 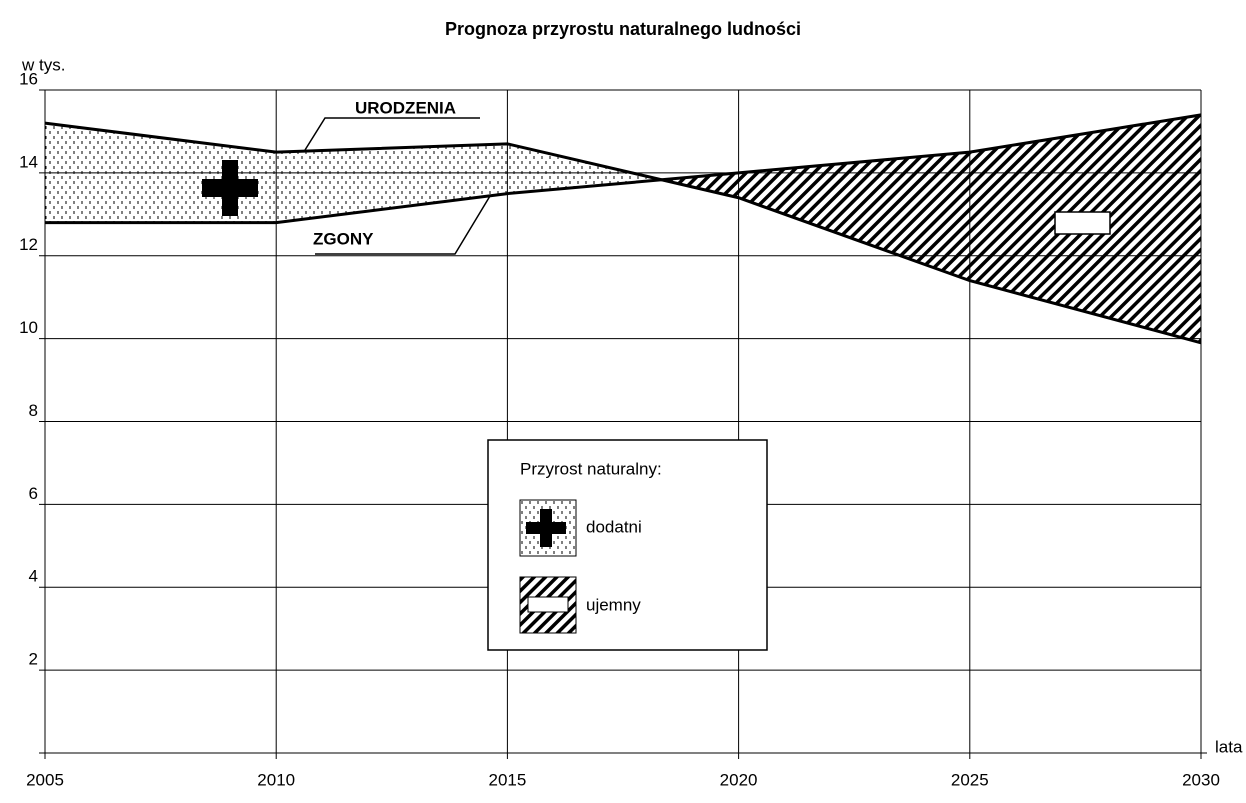 What do you see at coordinates (230, 188) in the screenshot?
I see `plus-symbol` at bounding box center [230, 188].